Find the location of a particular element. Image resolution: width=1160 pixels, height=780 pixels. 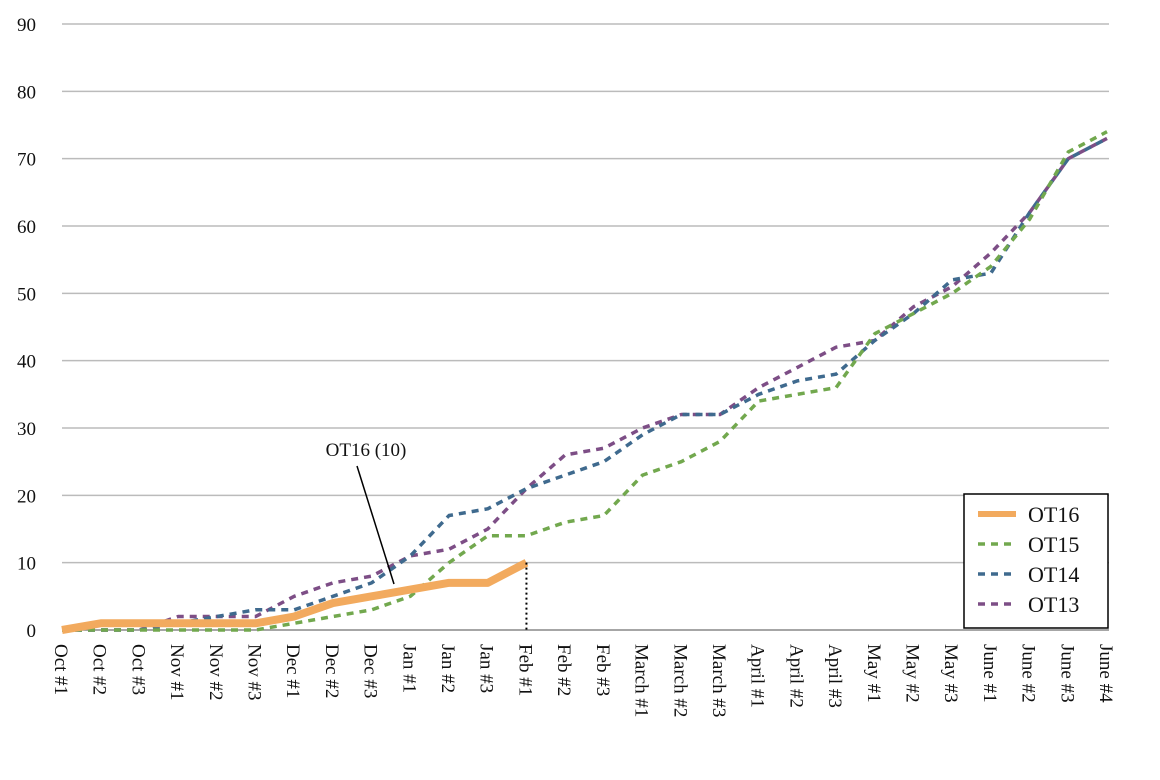

x-tick-label: Feb #1 is located at coordinates (524, 670).